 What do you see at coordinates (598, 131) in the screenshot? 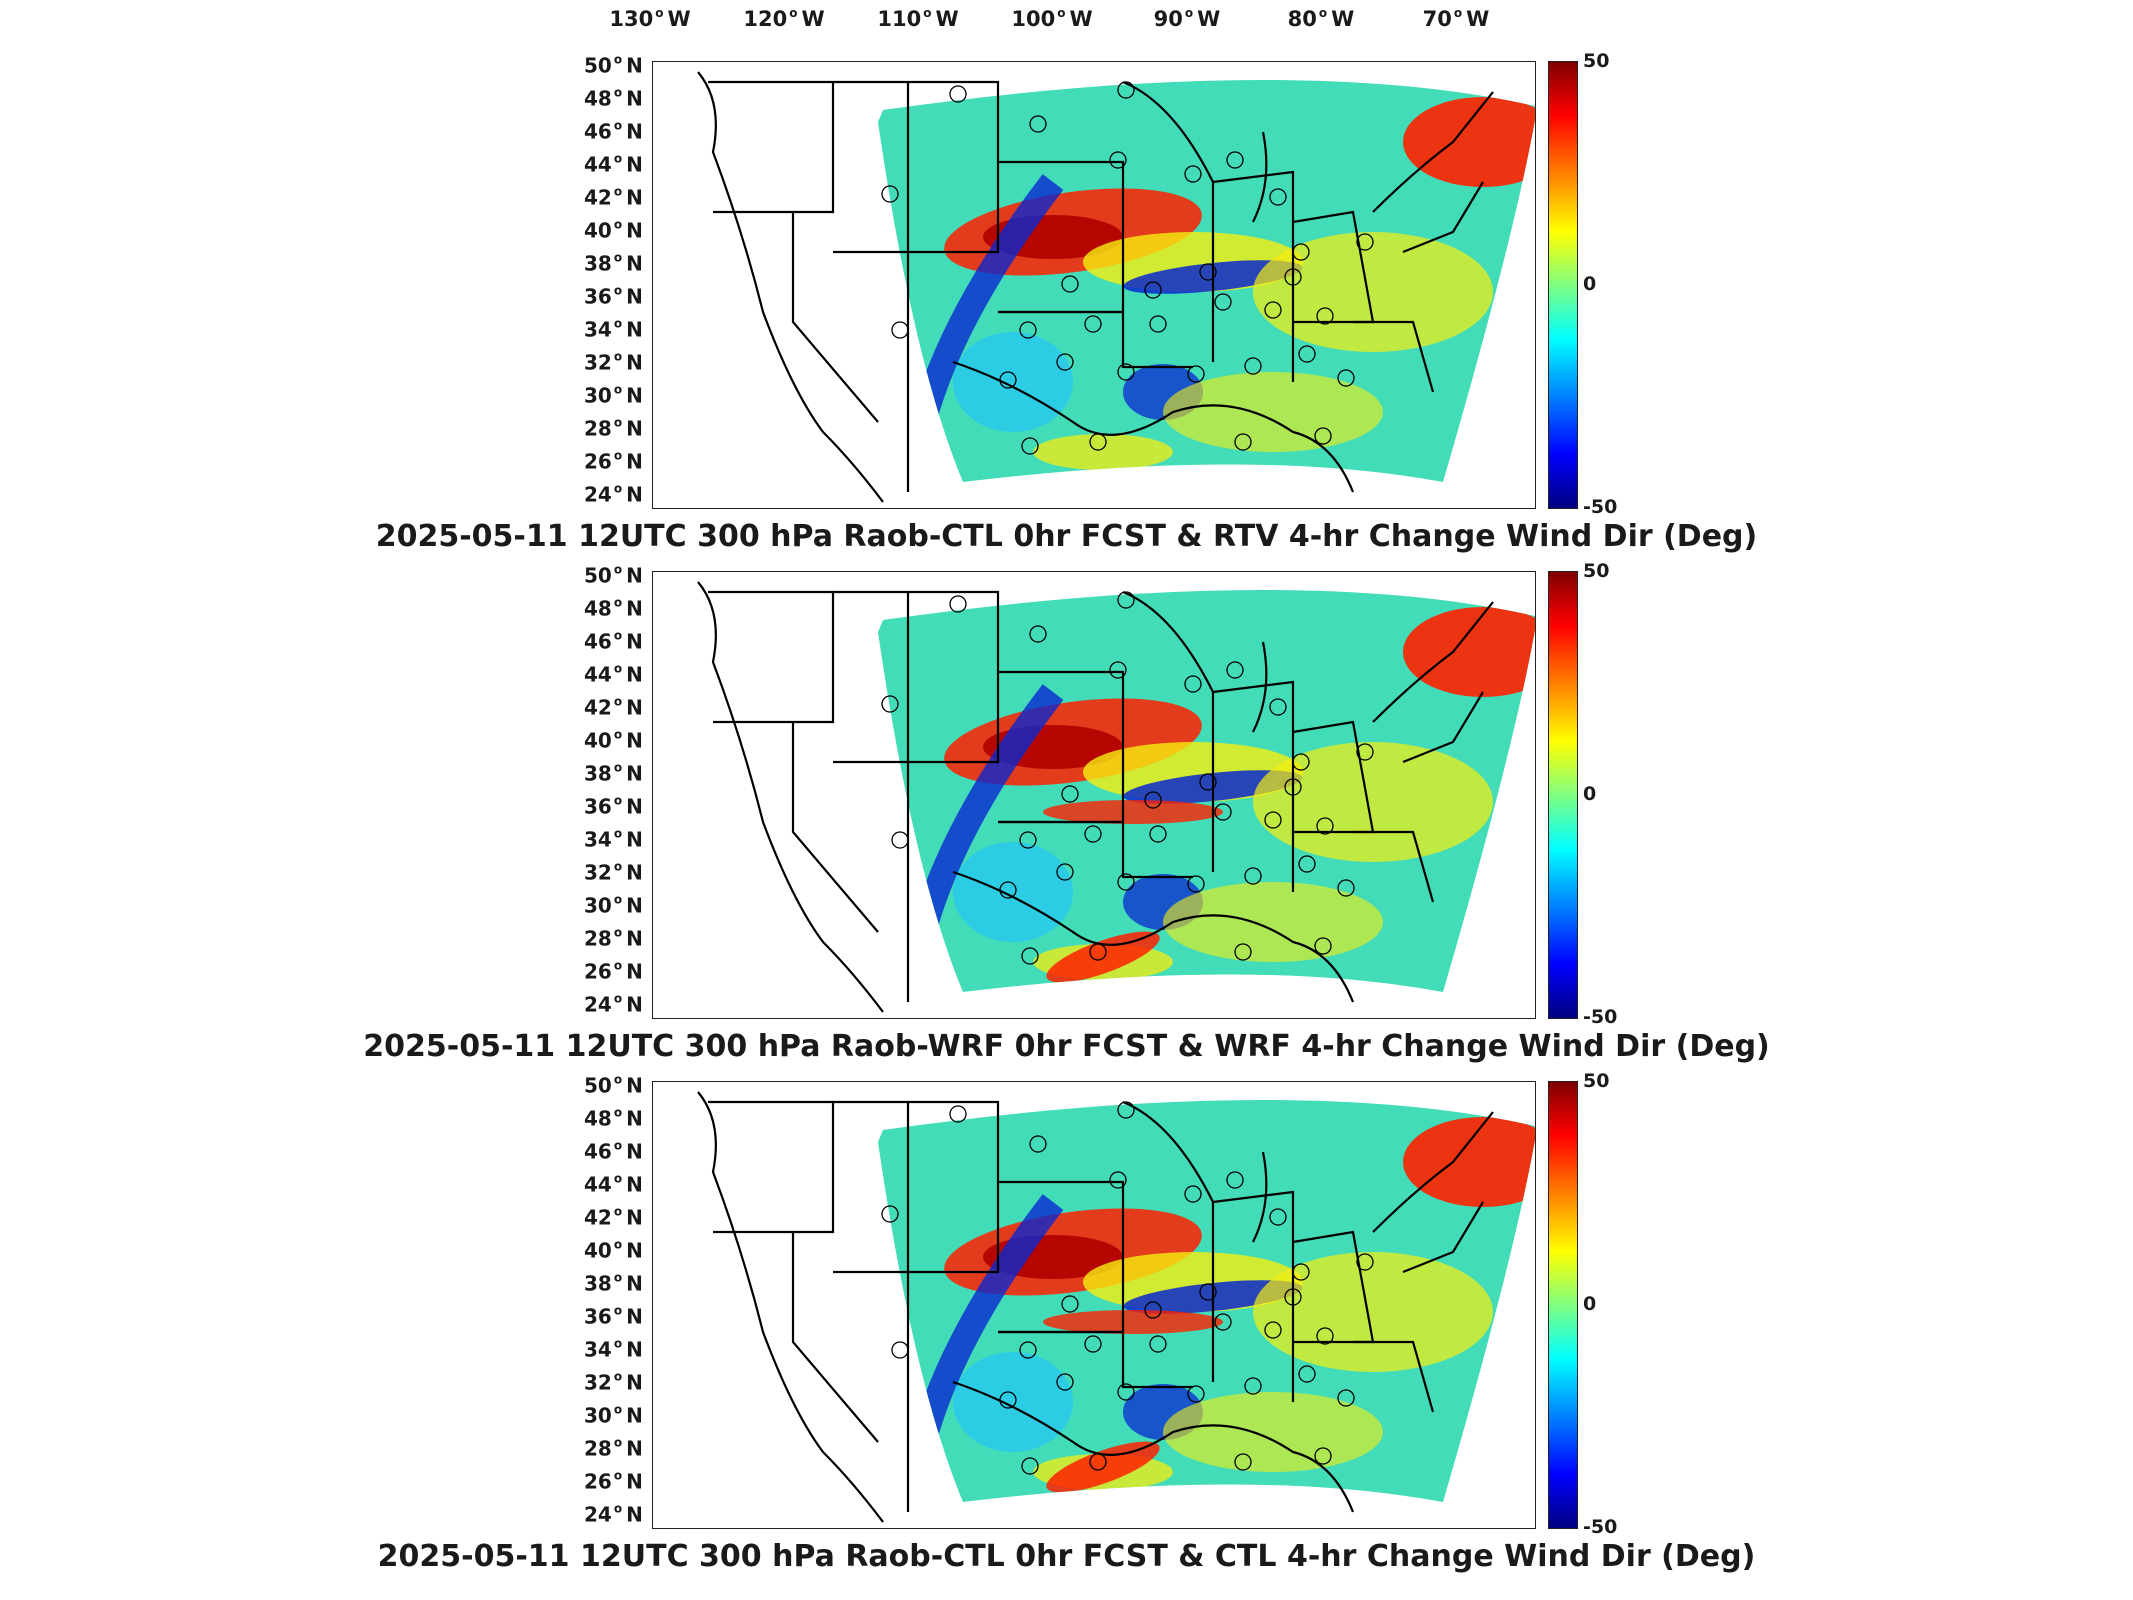
I see `lat-value: 46` at bounding box center [598, 131].